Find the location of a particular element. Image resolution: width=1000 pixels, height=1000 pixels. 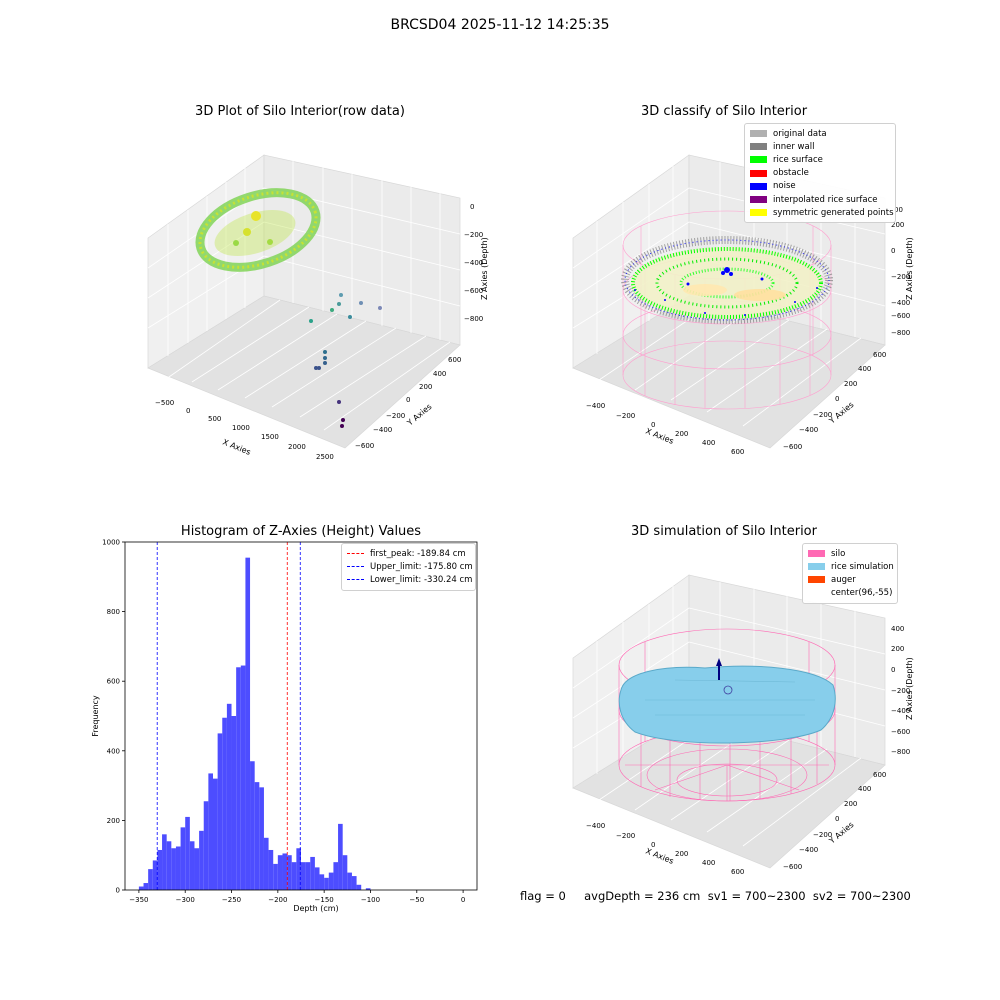

raw-ytick: −600 is located at coordinates (364, 446).